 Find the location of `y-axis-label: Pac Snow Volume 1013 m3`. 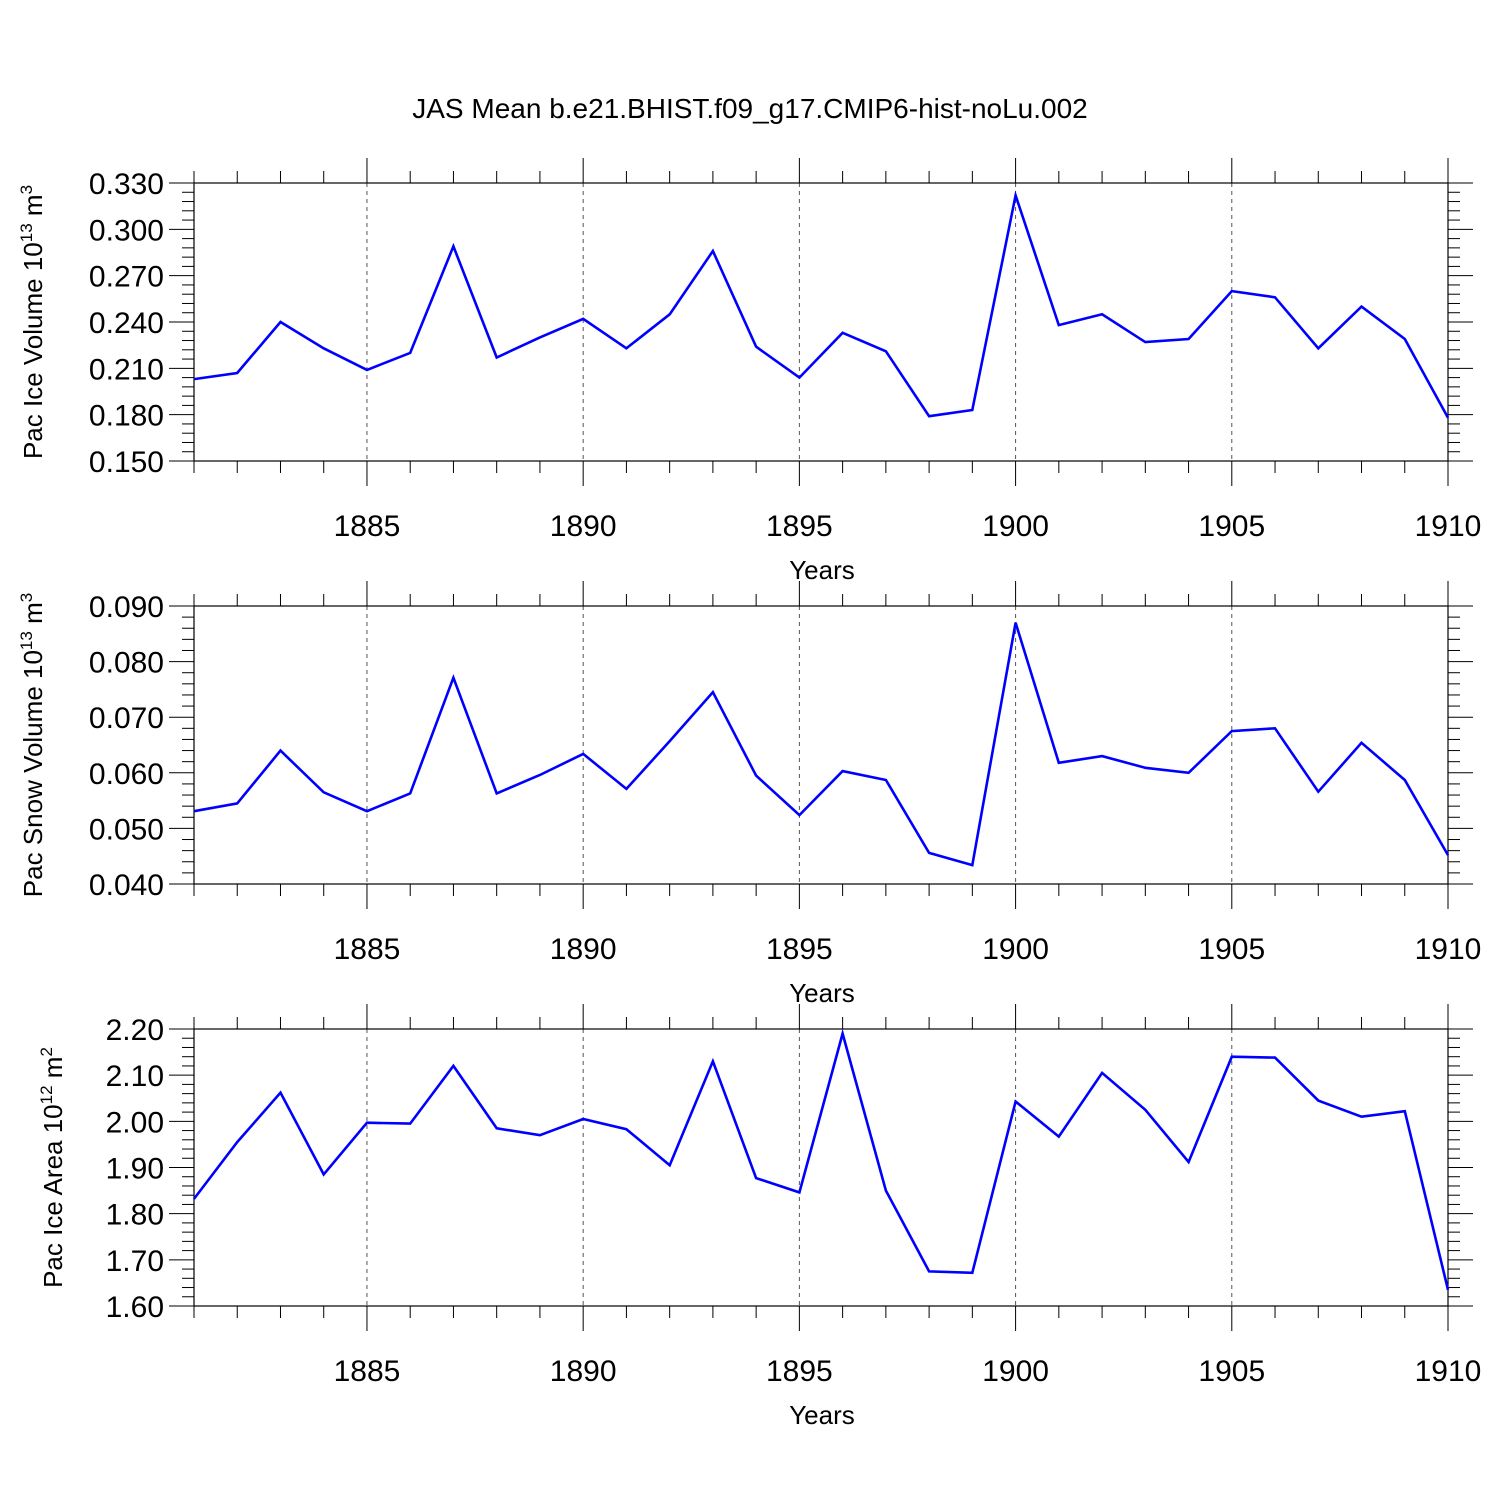

y-axis-label: Pac Snow Volume 1013 m3 is located at coordinates (32, 745).